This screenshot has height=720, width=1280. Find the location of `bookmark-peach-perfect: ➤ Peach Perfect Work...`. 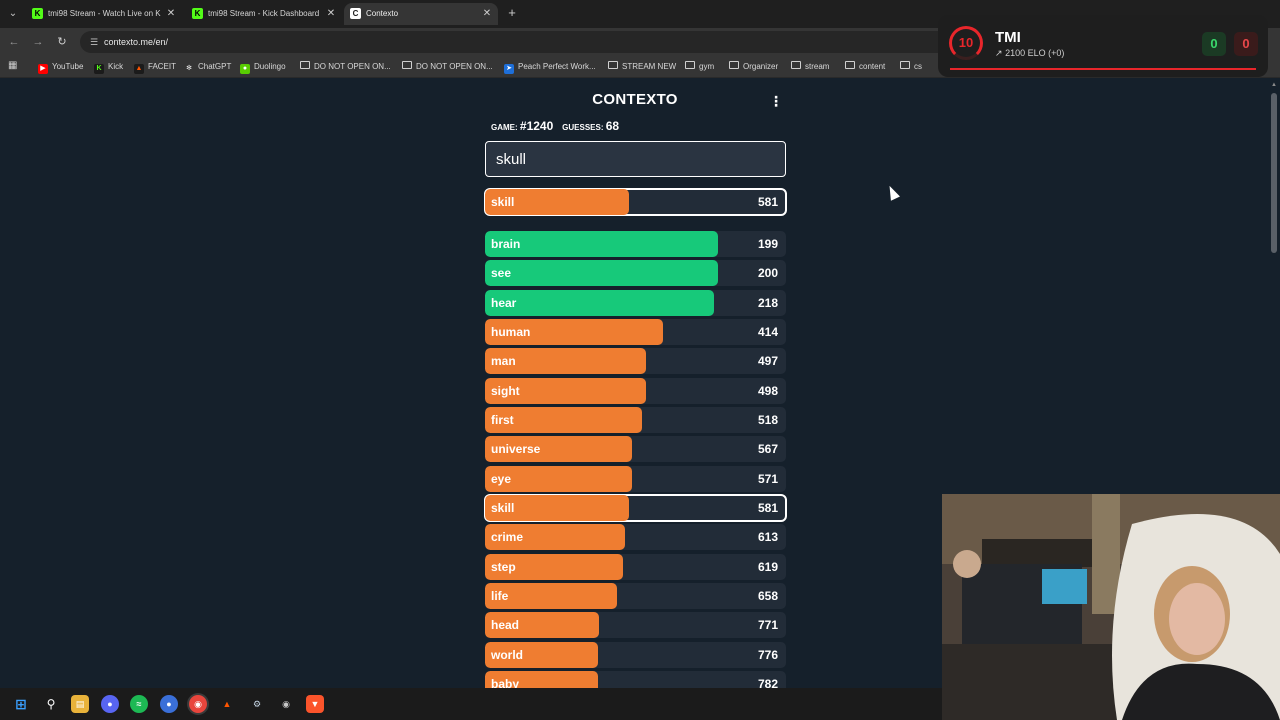

bookmark-peach-perfect: ➤ Peach Perfect Work... is located at coordinates (550, 67).